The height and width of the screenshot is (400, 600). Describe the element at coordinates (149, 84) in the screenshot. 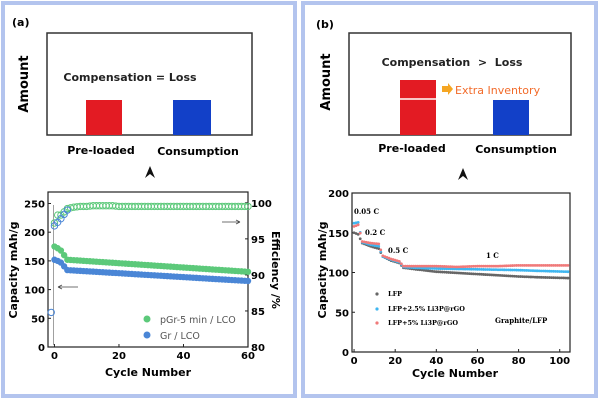

I see `panel-a-schematic-box` at that location.